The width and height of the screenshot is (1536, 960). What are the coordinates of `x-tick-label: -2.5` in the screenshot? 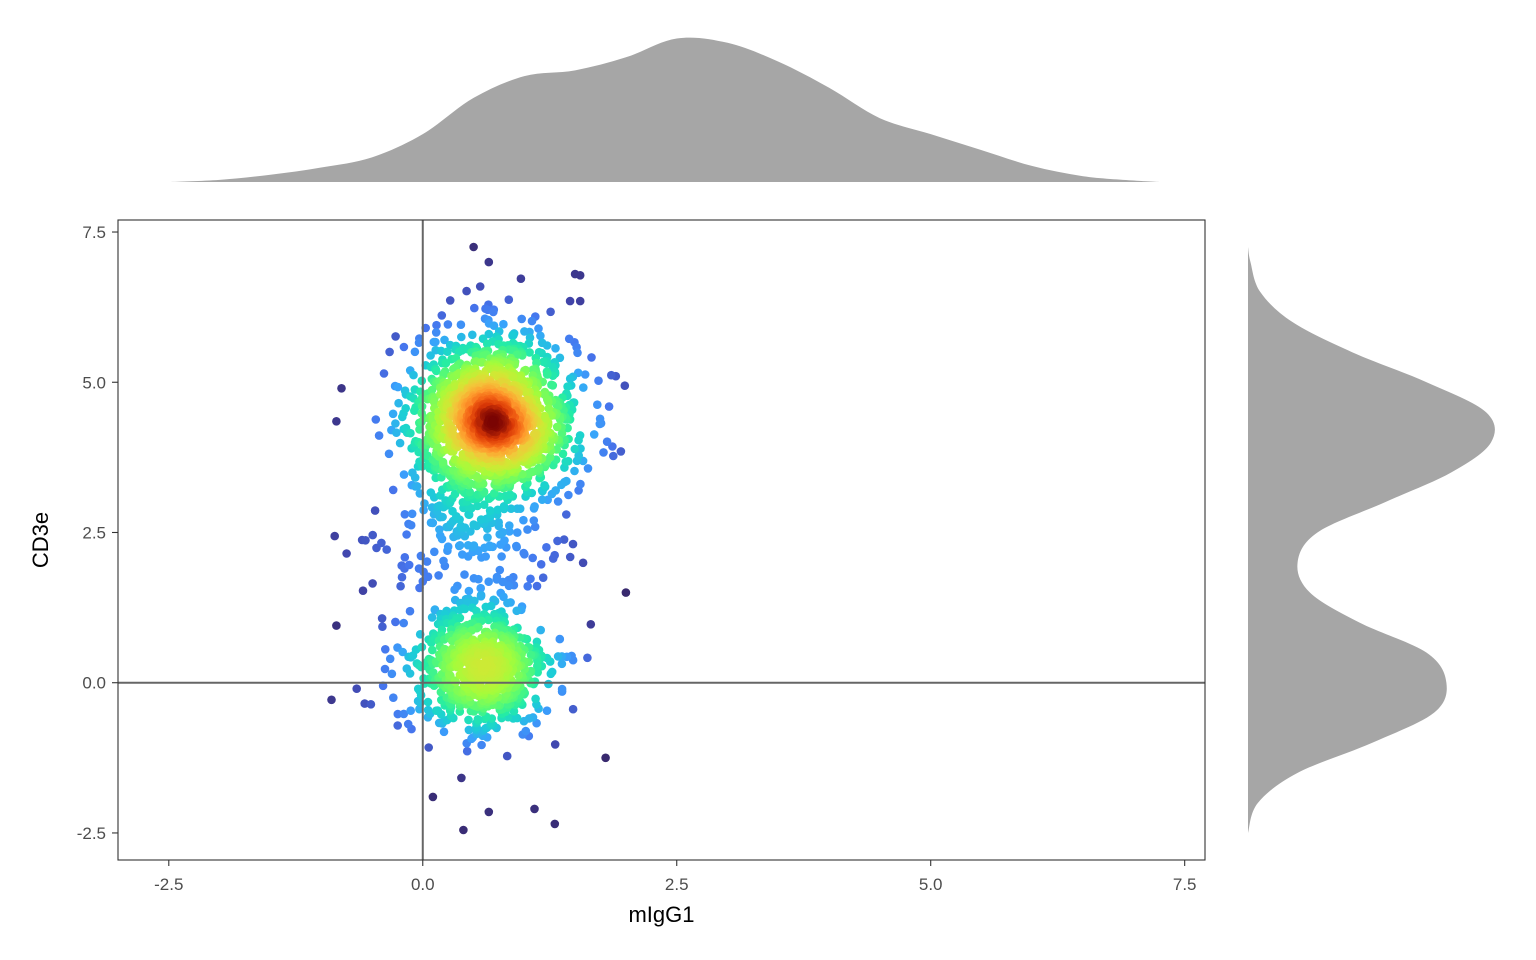 It's located at (168, 884).